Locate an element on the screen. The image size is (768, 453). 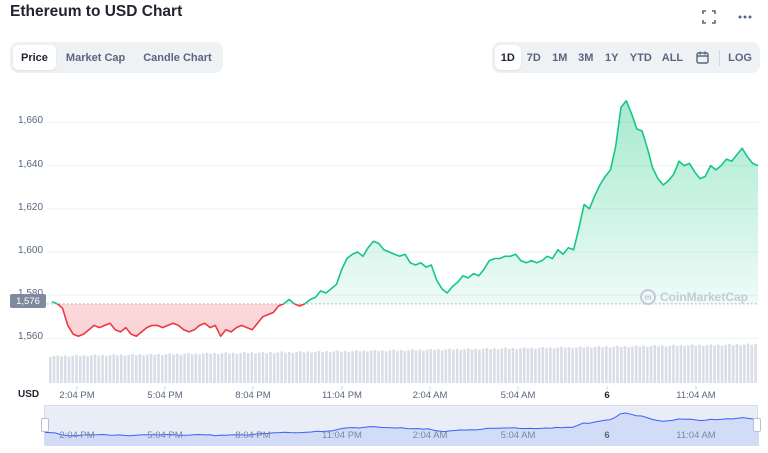
tab-market-cap: Market Cap is located at coordinates (95, 57).